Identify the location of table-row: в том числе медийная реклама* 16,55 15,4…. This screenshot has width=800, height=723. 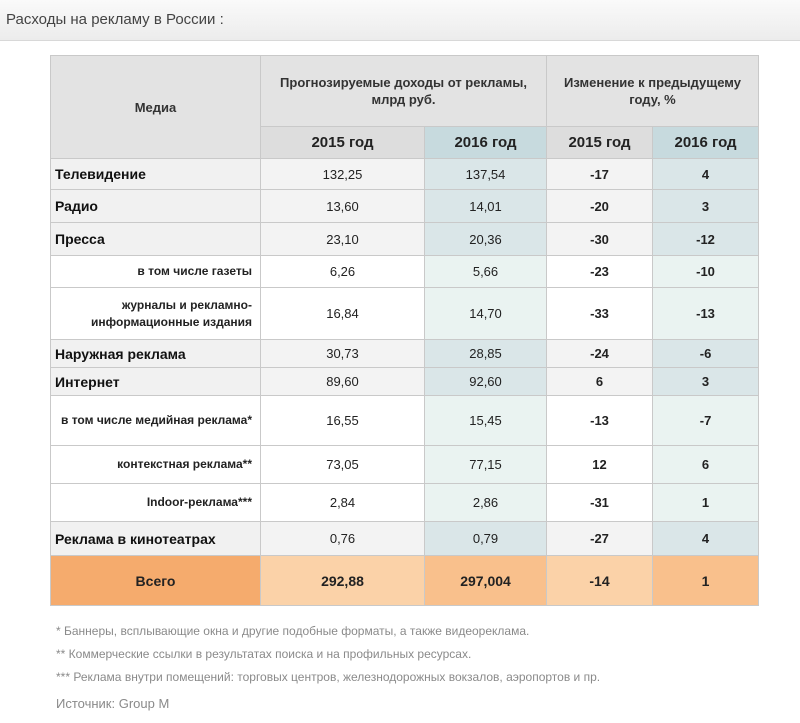
(405, 420).